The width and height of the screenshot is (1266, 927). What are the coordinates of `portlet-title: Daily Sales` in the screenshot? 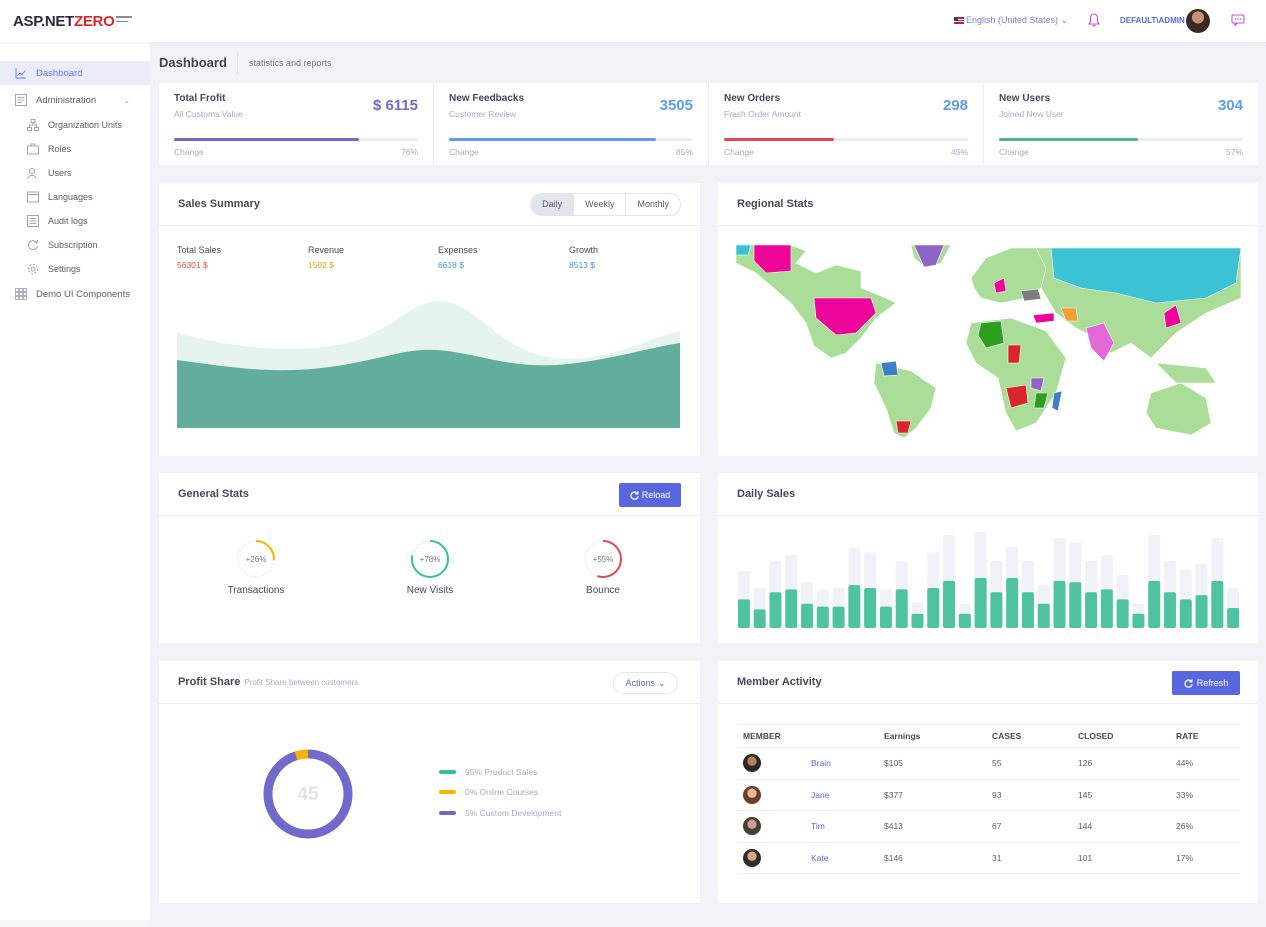 It's located at (766, 494).